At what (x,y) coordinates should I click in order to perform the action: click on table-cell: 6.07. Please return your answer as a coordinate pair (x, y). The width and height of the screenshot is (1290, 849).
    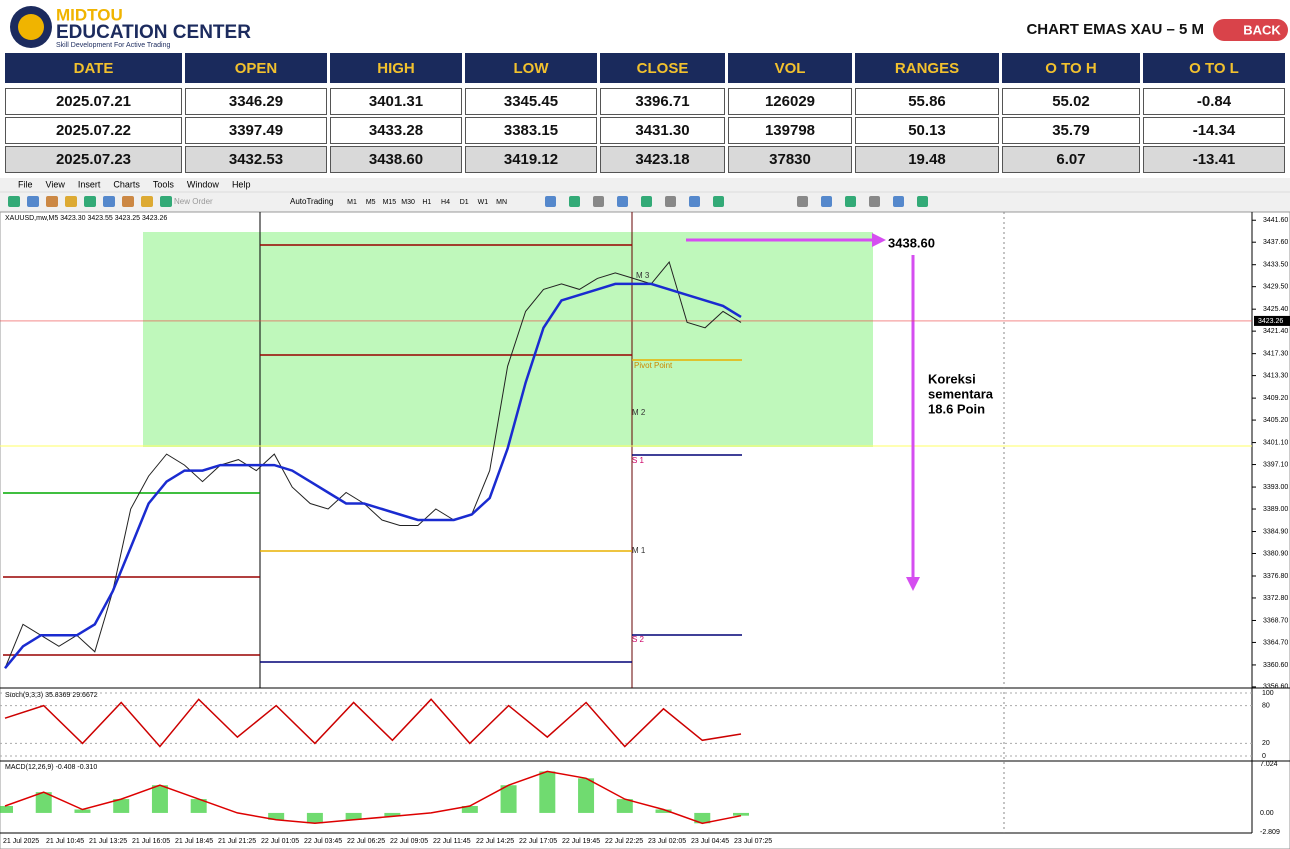
    Looking at the image, I should click on (1071, 159).